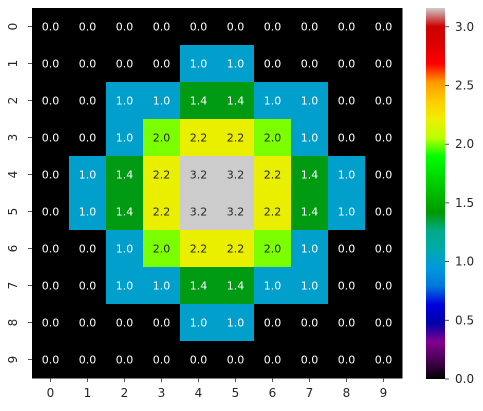 This screenshot has height=411, width=483. I want to click on colorbar-tick-label: 2.5, so click(464, 85).